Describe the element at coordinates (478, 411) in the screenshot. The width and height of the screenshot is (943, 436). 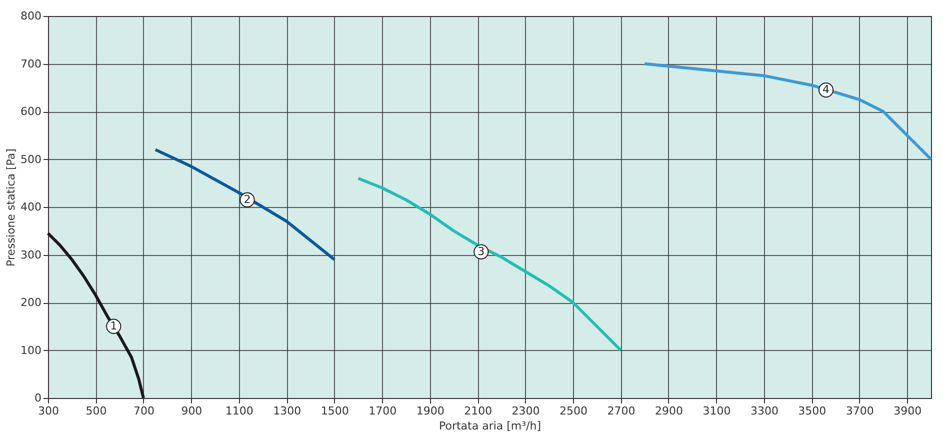
I see `x-tick-label: 2100` at that location.